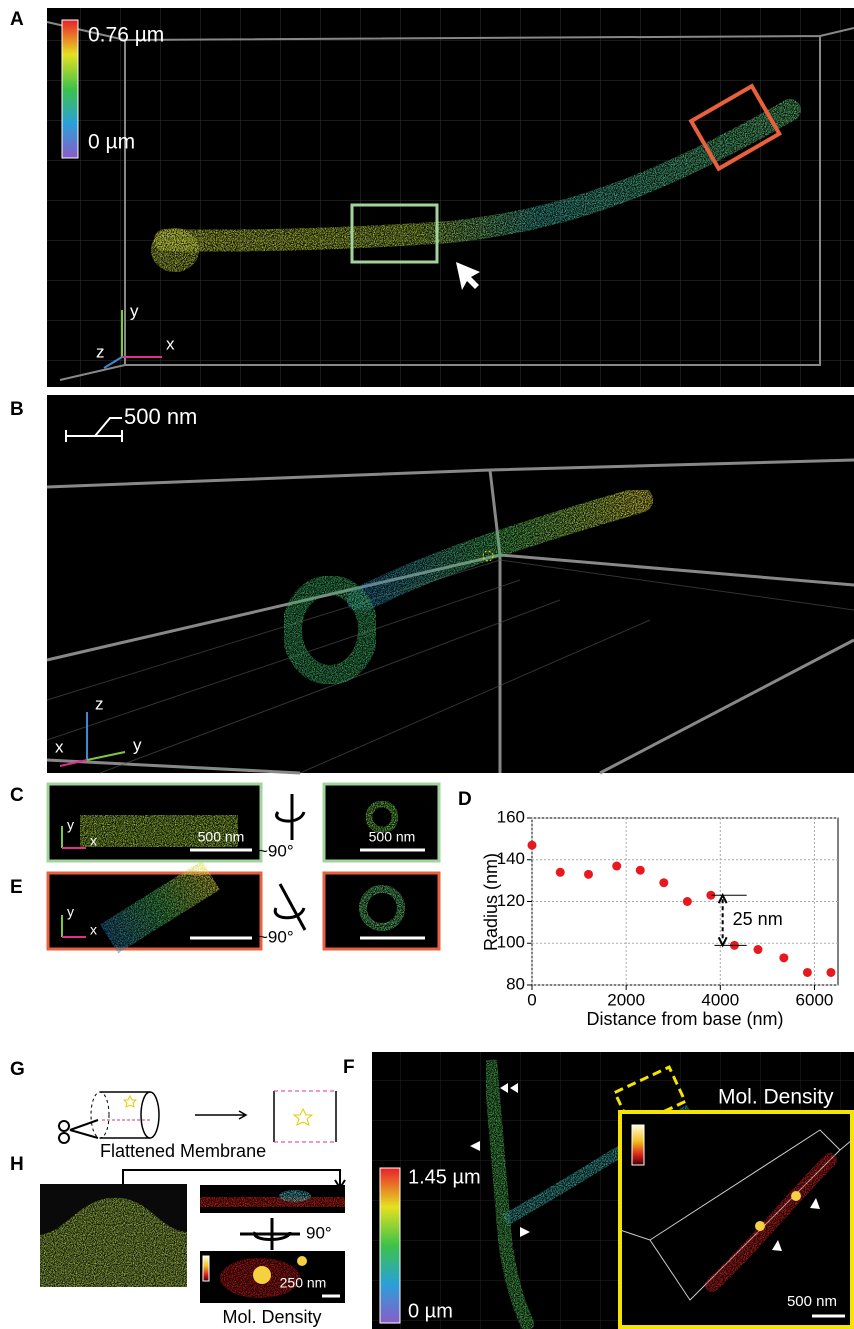 This screenshot has width=854, height=1329. I want to click on colorbar-max: 1.45 µm, so click(444, 1177).